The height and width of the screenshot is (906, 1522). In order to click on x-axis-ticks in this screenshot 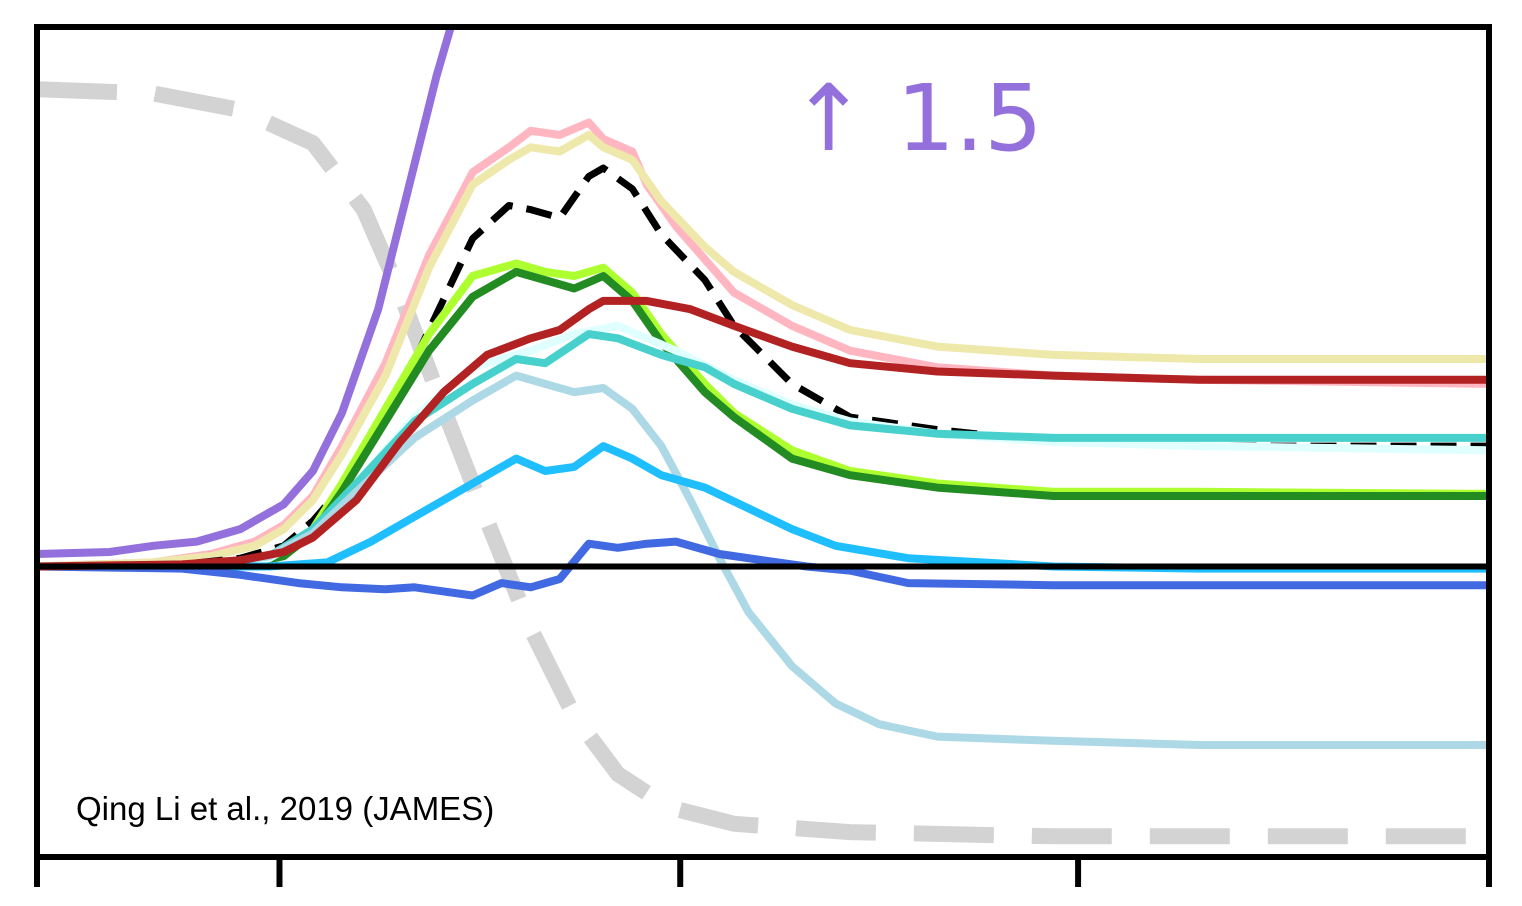, I will do `click(763, 872)`.